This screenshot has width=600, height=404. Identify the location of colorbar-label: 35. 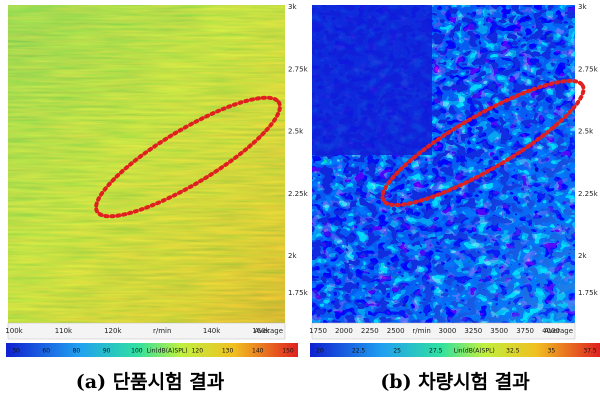
(552, 351).